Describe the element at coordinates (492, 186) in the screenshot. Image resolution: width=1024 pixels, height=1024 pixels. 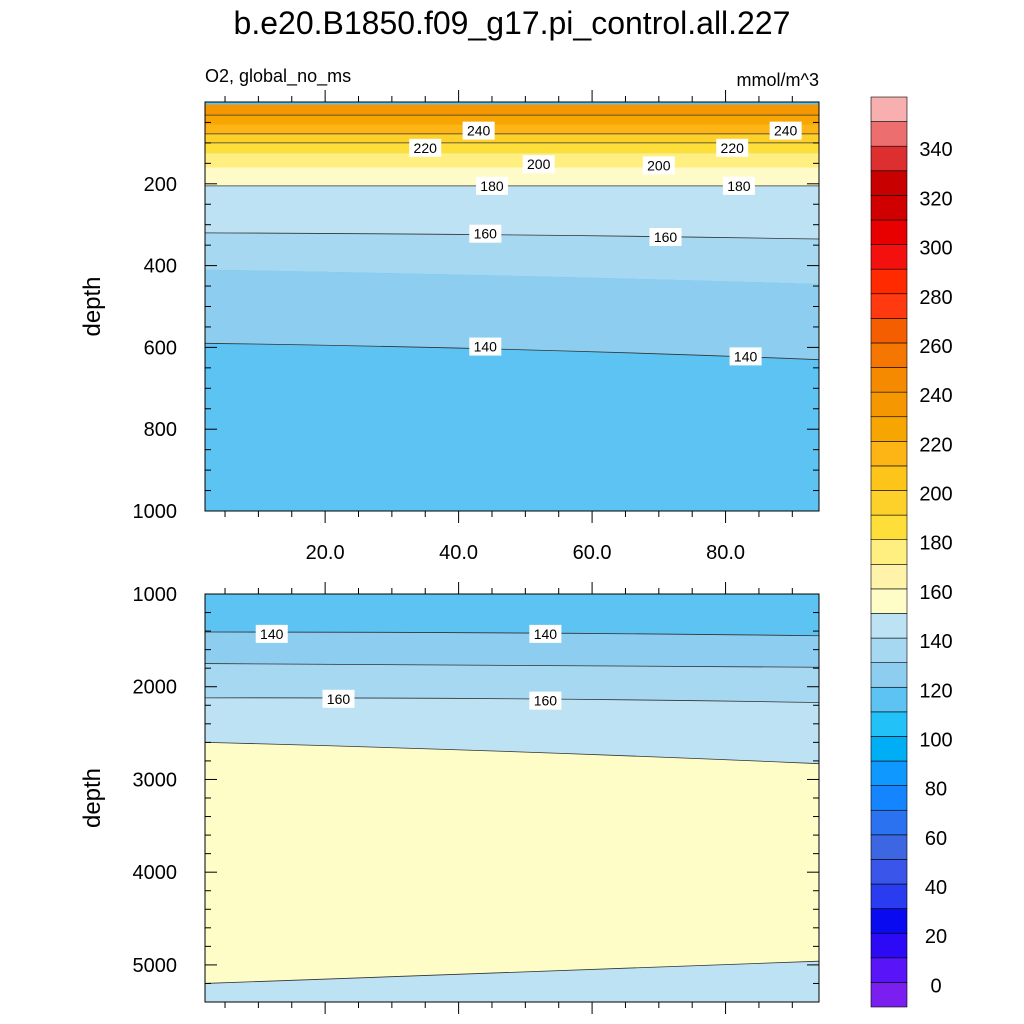
I see `svg-text: 180` at that location.